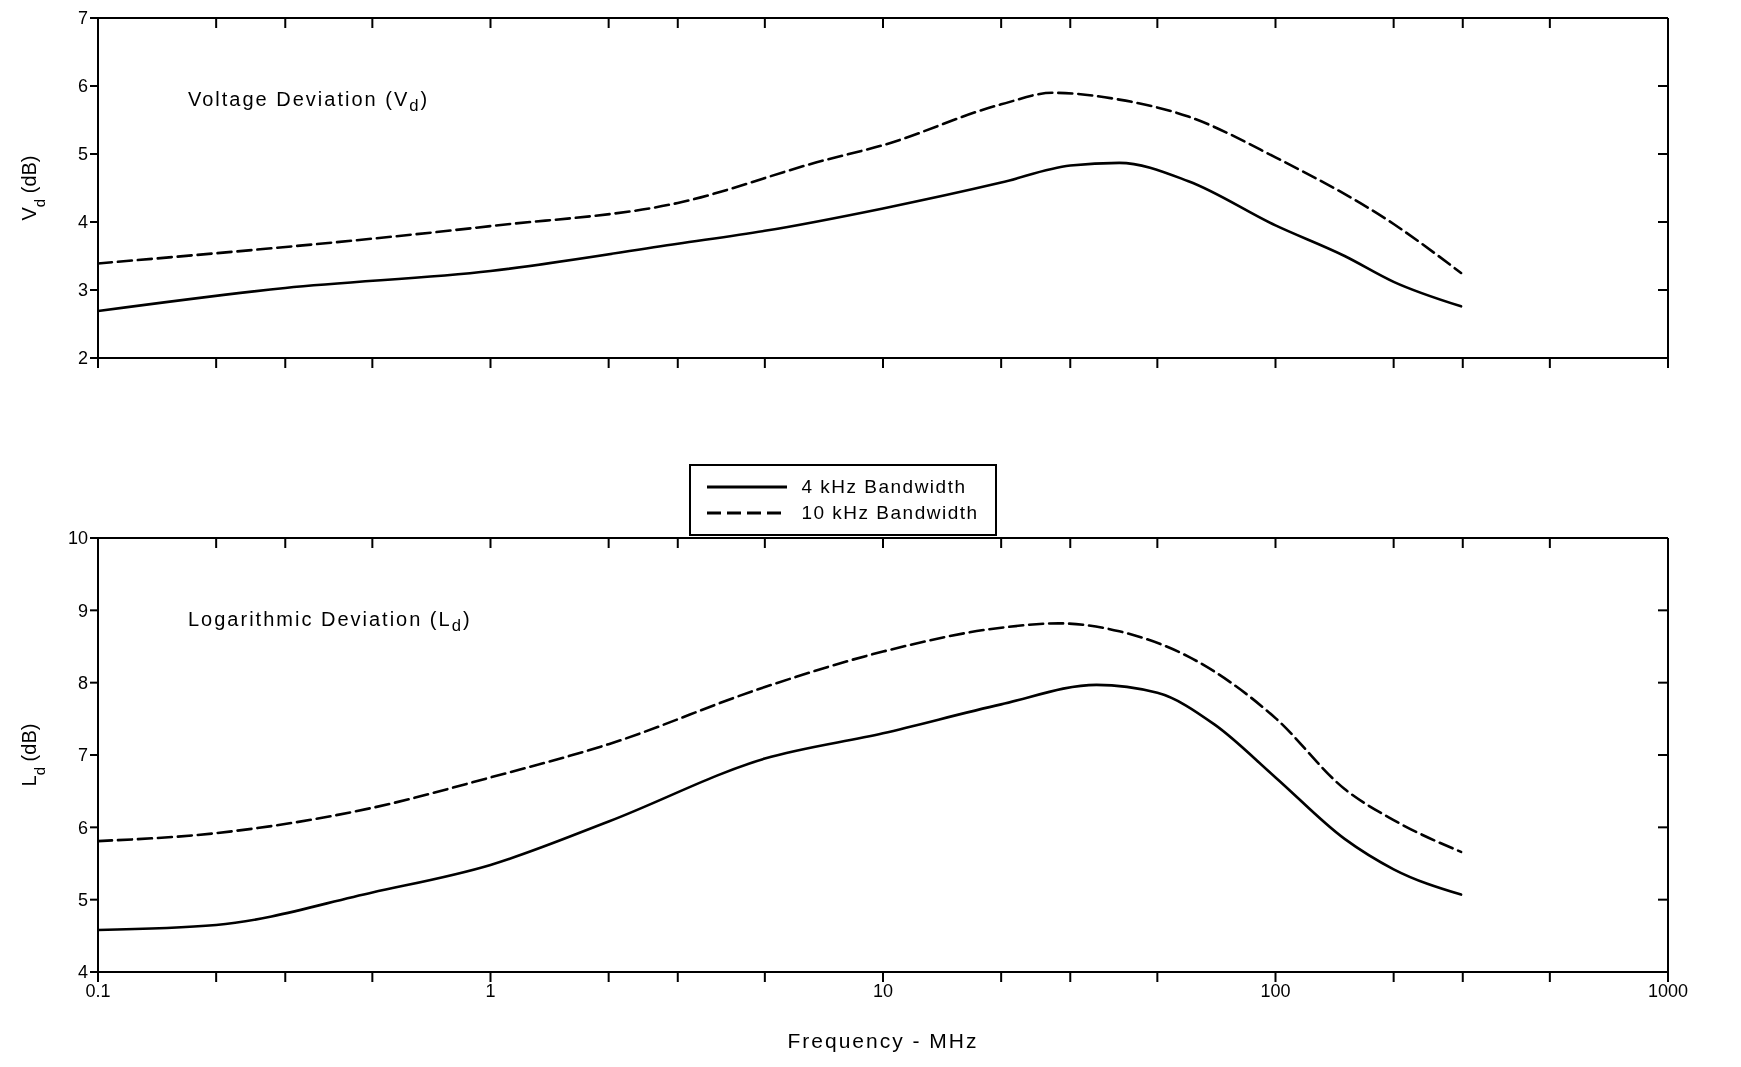 This screenshot has height=1067, width=1741. What do you see at coordinates (82, 683) in the screenshot?
I see `y-tick-label: 8` at bounding box center [82, 683].